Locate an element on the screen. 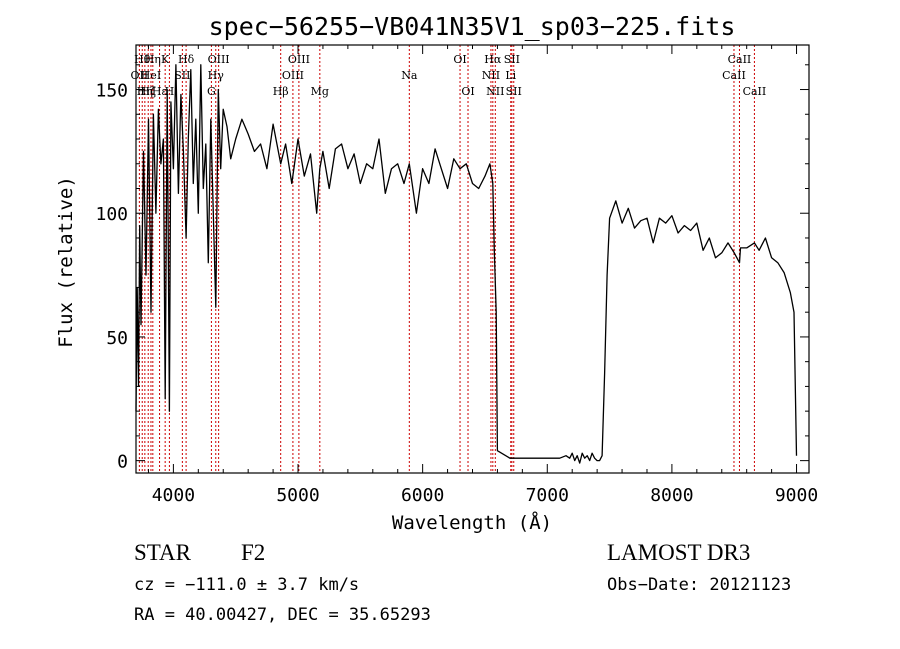  line-marker-label: OII is located at coordinates (140, 75).